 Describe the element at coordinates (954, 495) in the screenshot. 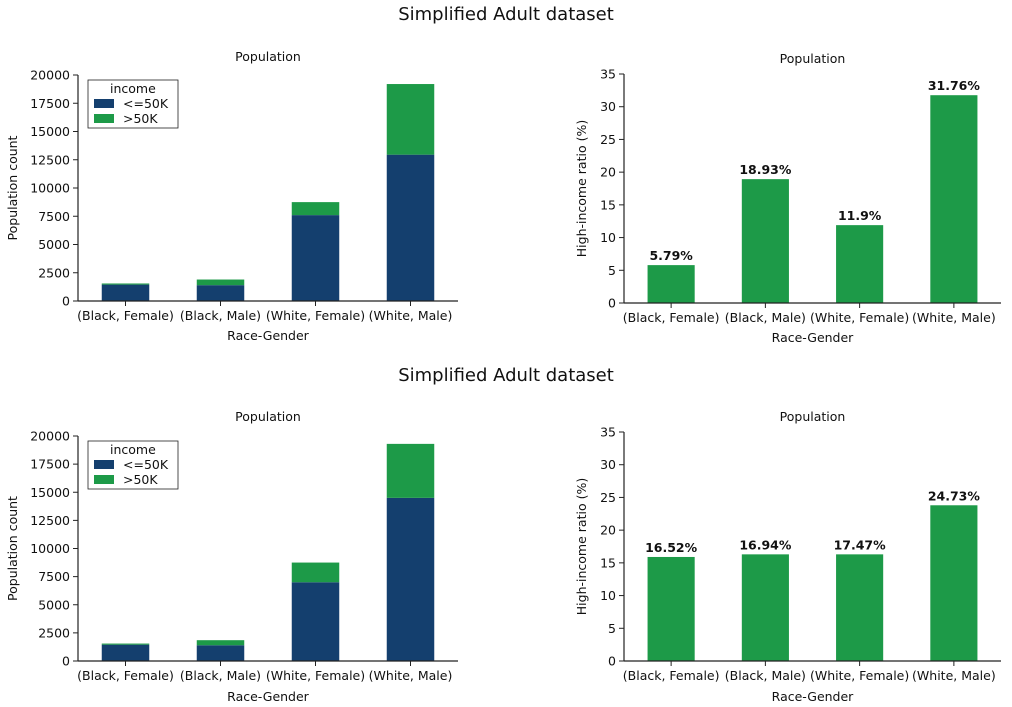

I see `data-label: 24.73%` at that location.